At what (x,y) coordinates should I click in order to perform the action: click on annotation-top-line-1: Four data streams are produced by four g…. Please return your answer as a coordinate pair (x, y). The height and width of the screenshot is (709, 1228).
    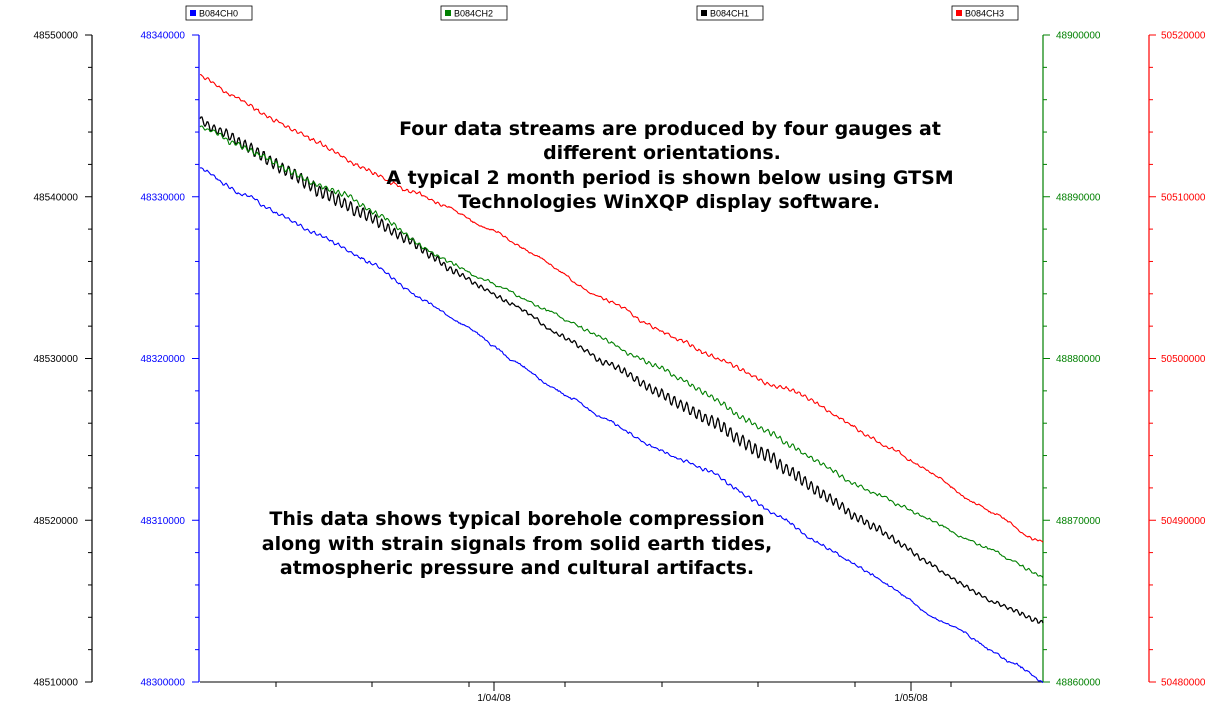
    Looking at the image, I should click on (670, 129).